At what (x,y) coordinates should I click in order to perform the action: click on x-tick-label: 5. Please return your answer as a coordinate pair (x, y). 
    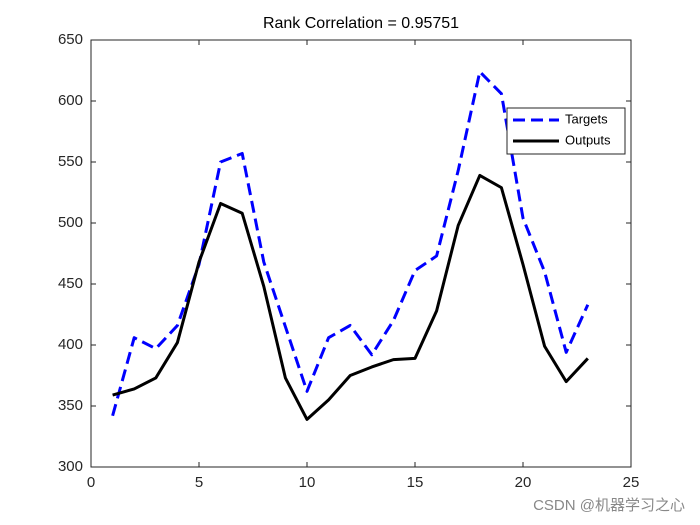
    Looking at the image, I should click on (199, 482).